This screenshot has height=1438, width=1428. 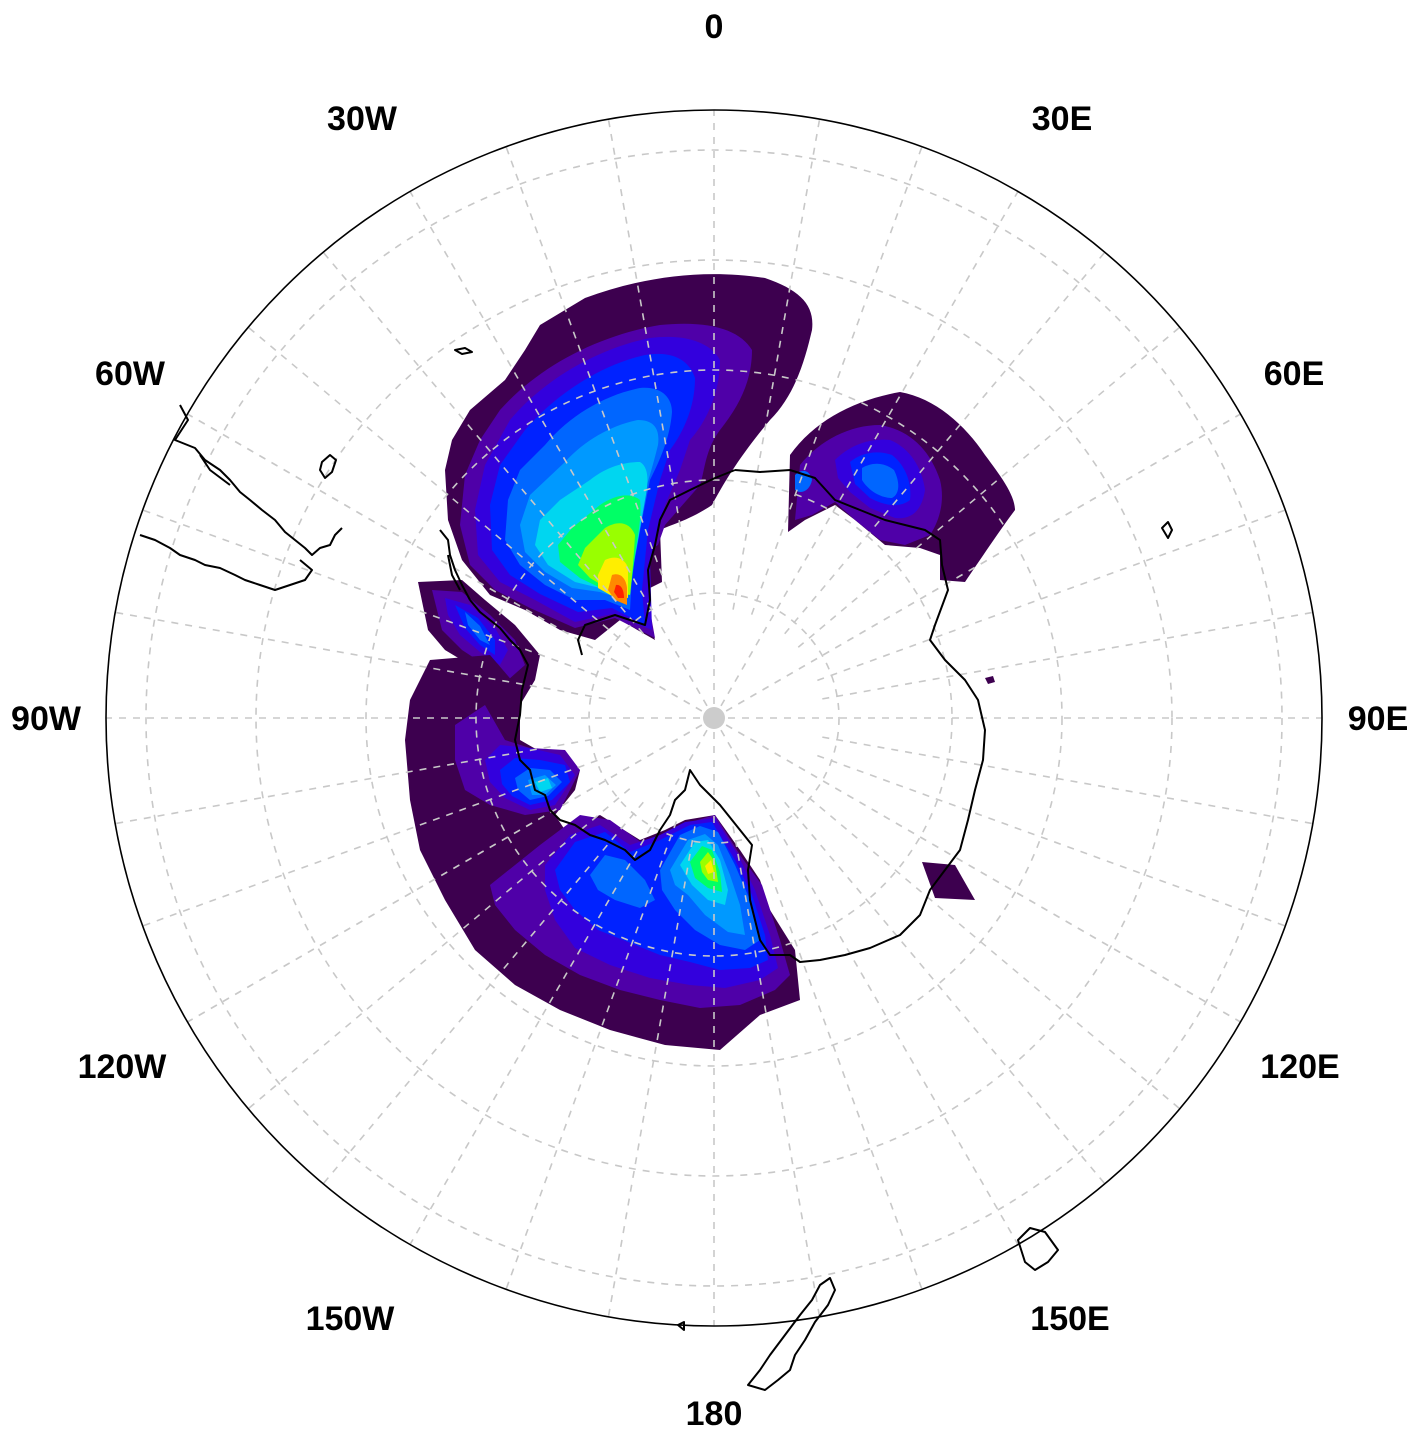 I want to click on south-pole-marker, so click(x=714, y=718).